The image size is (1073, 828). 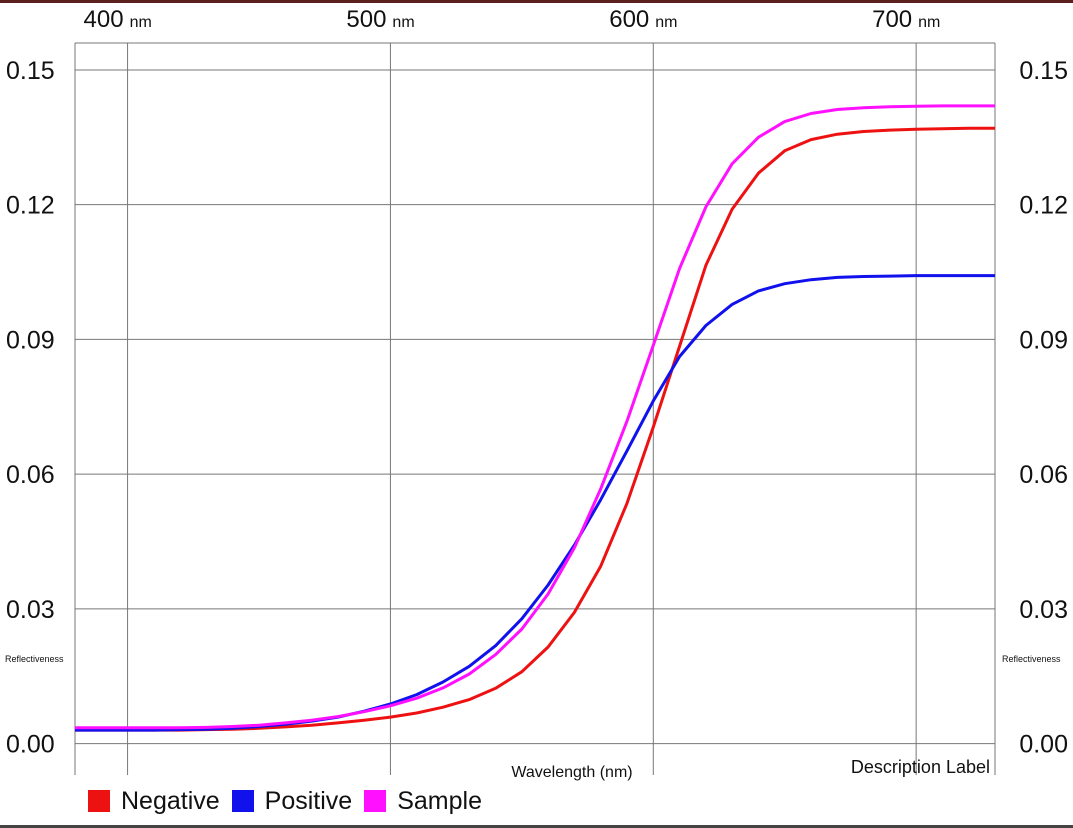 What do you see at coordinates (141, 22) in the screenshot?
I see `x-tick-unit-400: nm` at bounding box center [141, 22].